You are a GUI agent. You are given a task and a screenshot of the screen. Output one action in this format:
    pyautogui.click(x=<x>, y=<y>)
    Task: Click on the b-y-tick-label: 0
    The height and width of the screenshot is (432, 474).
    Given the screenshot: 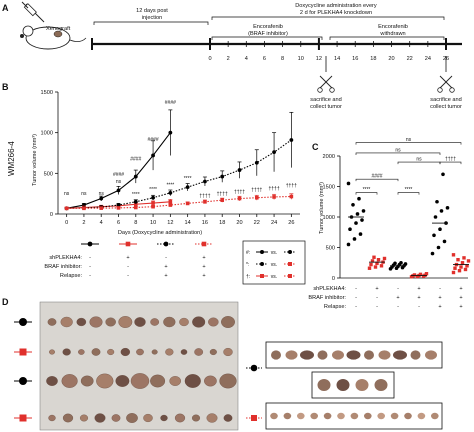 What is the action you would take?
    pyautogui.click(x=51, y=215)
    